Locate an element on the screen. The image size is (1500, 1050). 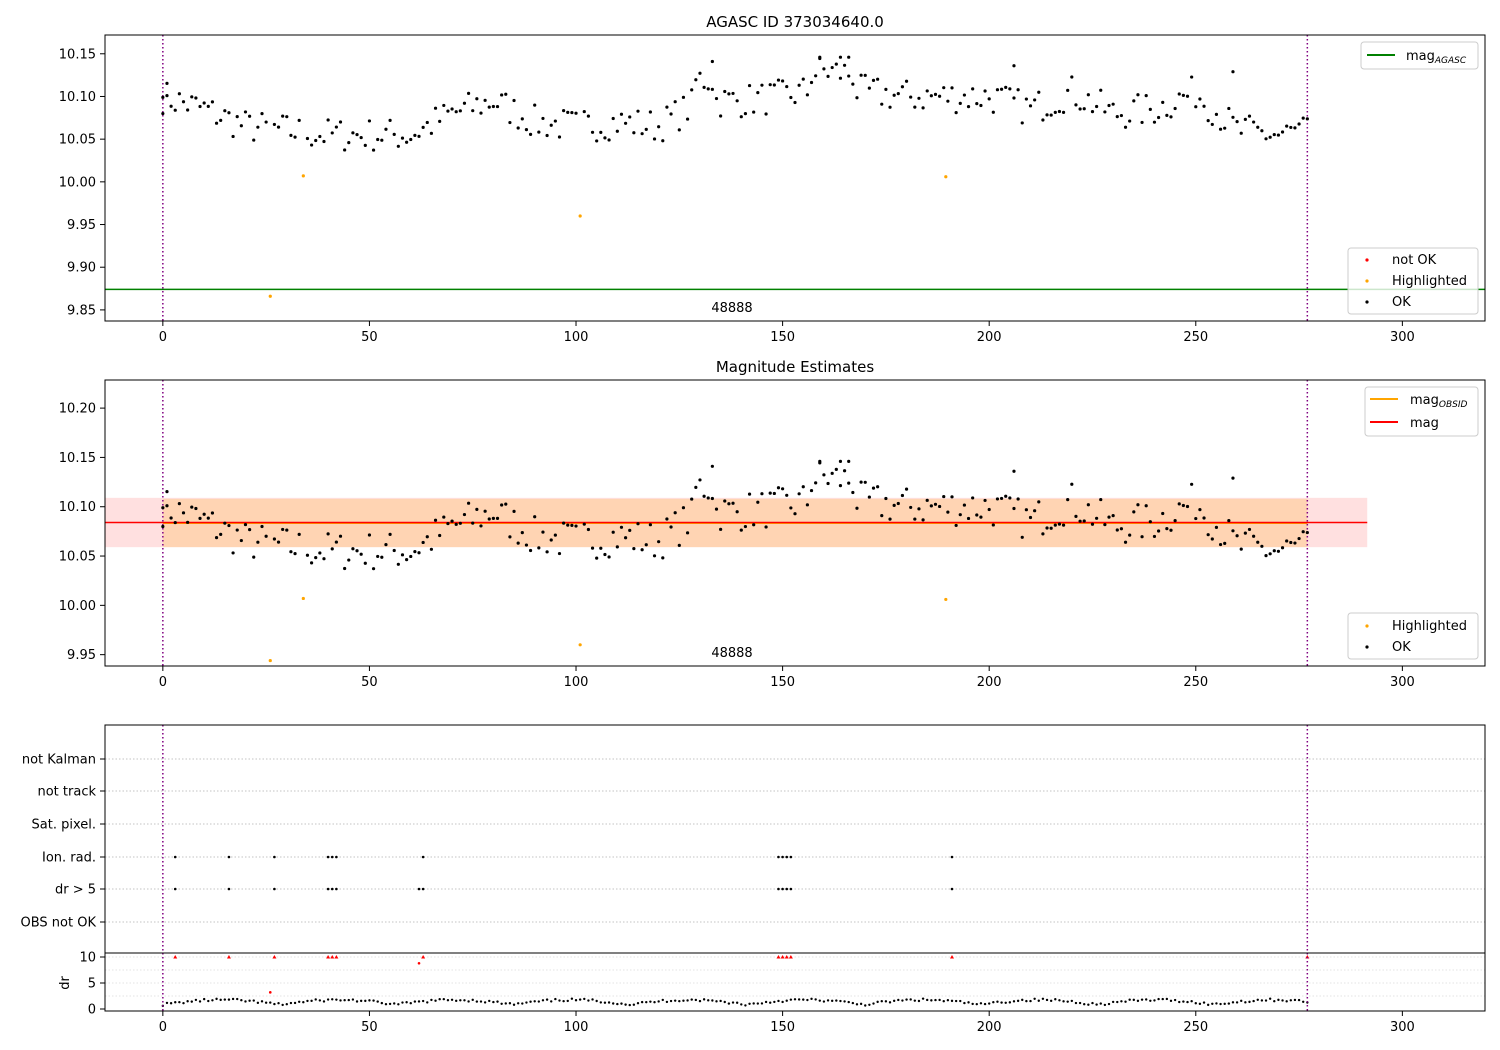
y-tick-label: 10.15 is located at coordinates (77, 458).